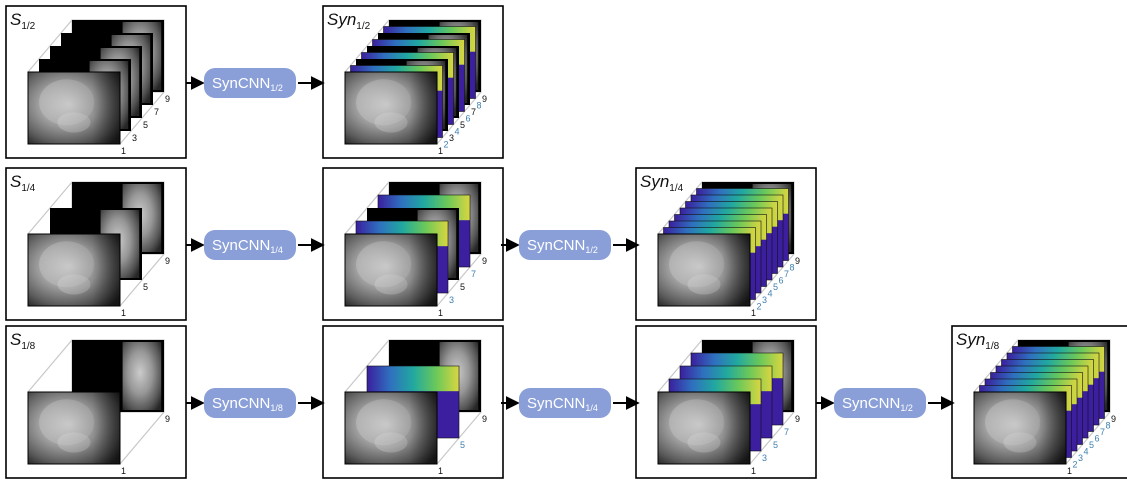  I want to click on panel-label: S1/4, so click(23, 183).